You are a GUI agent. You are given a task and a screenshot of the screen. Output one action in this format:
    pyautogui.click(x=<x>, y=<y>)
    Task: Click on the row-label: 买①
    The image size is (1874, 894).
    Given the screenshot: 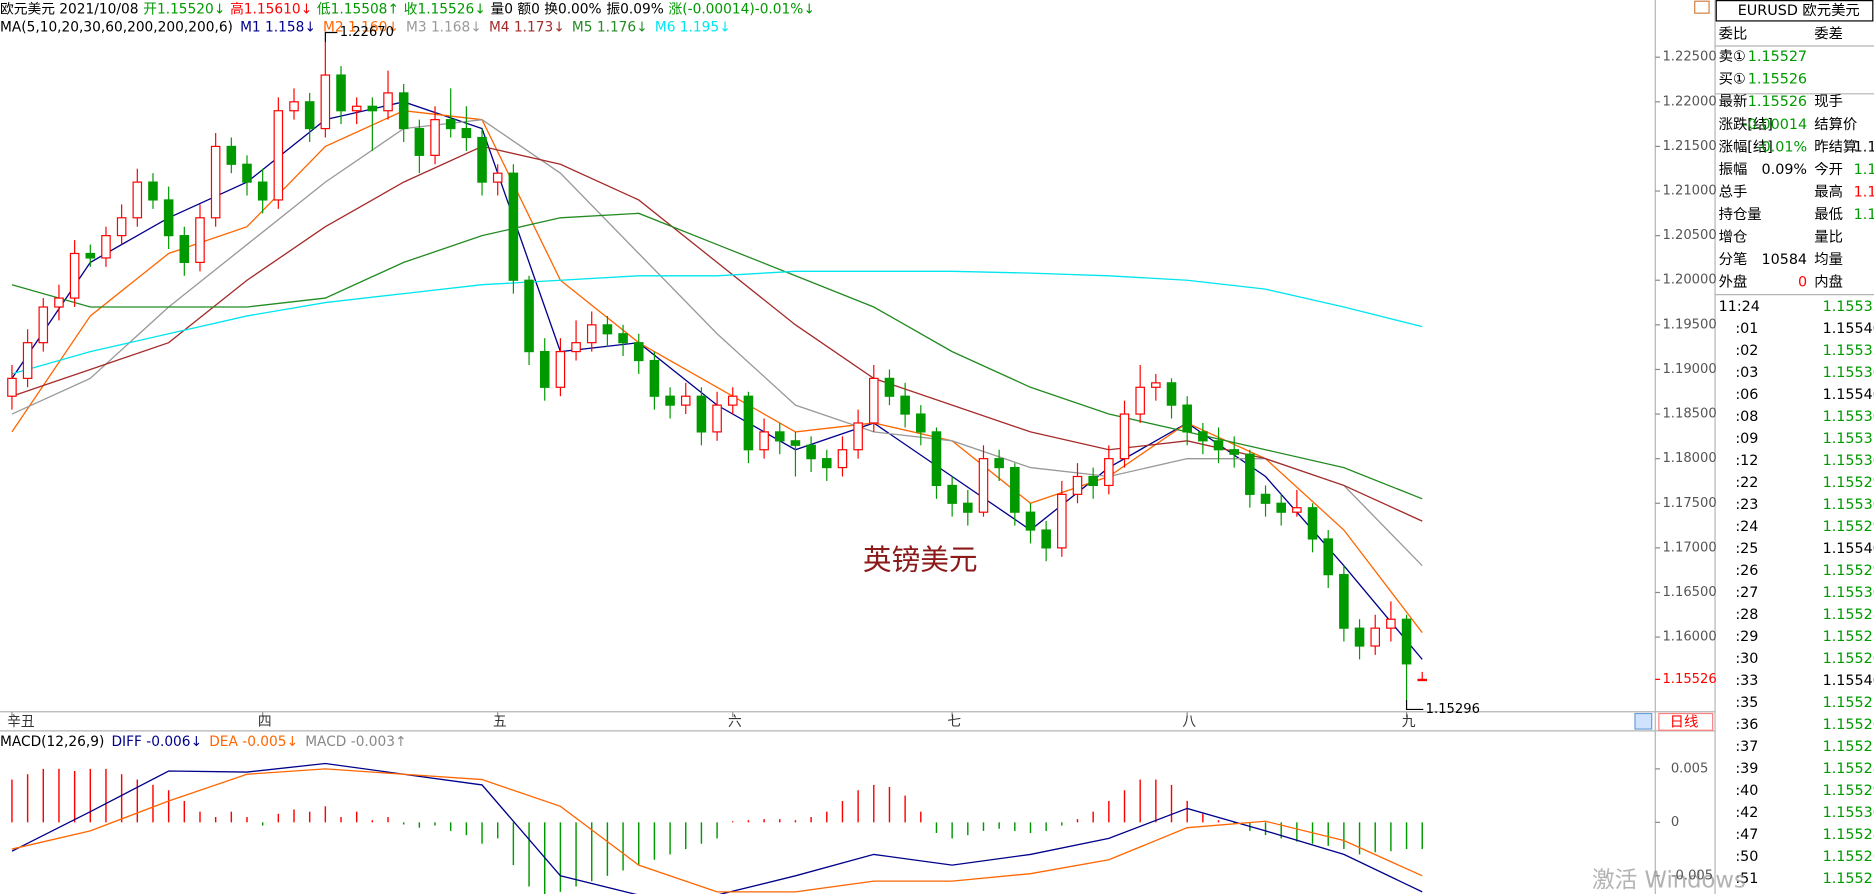 What is the action you would take?
    pyautogui.click(x=1732, y=79)
    